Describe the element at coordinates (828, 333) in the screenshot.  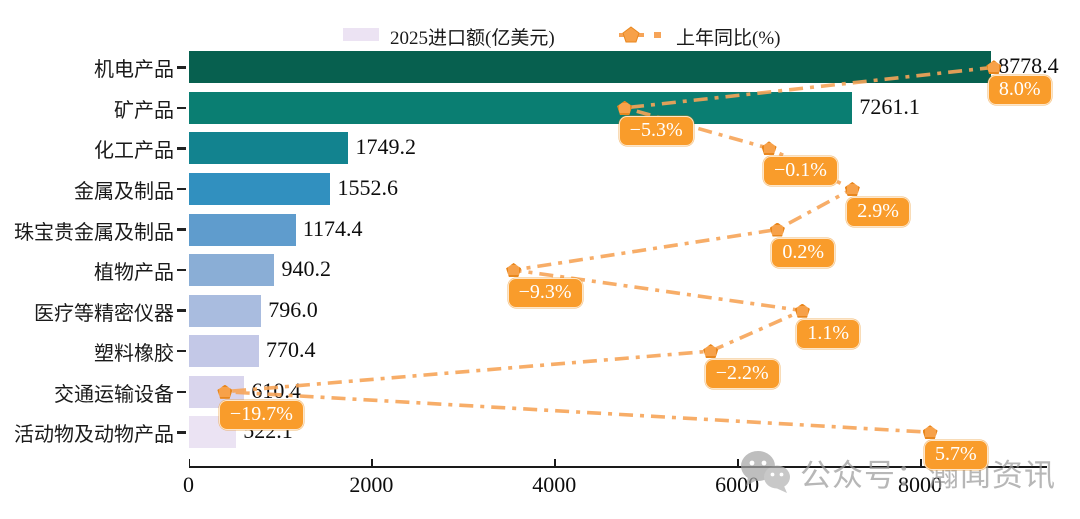
I see `yoy-value-label: 1.1%` at that location.